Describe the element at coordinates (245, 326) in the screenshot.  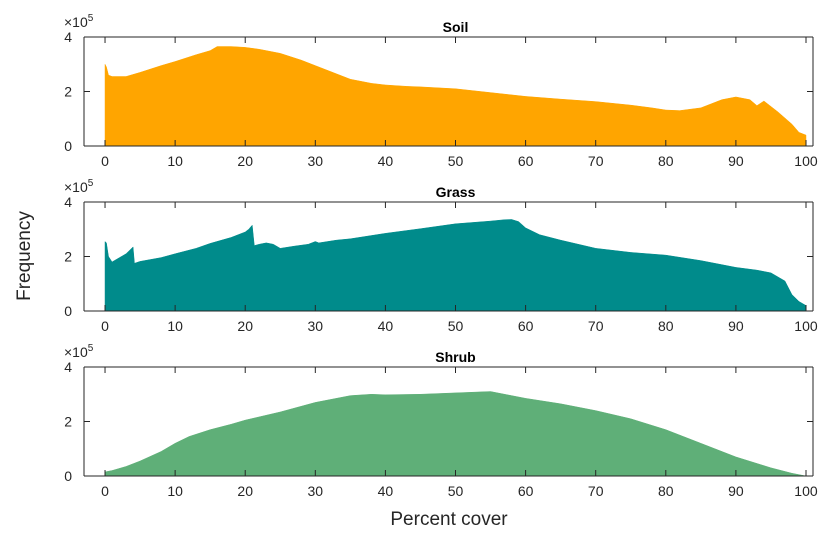
I see `grass-x-tick-label: 20` at that location.